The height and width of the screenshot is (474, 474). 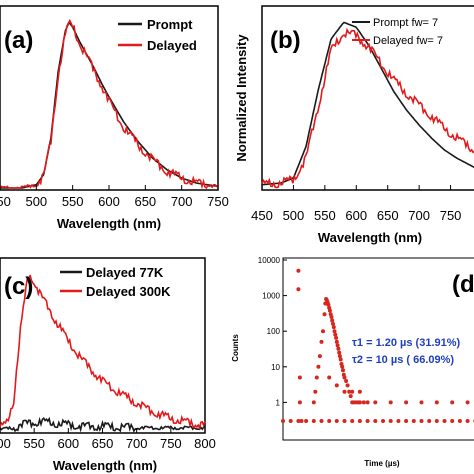 What do you see at coordinates (5, 443) in the screenshot?
I see `x-tick-label-c-0: 500` at bounding box center [5, 443].